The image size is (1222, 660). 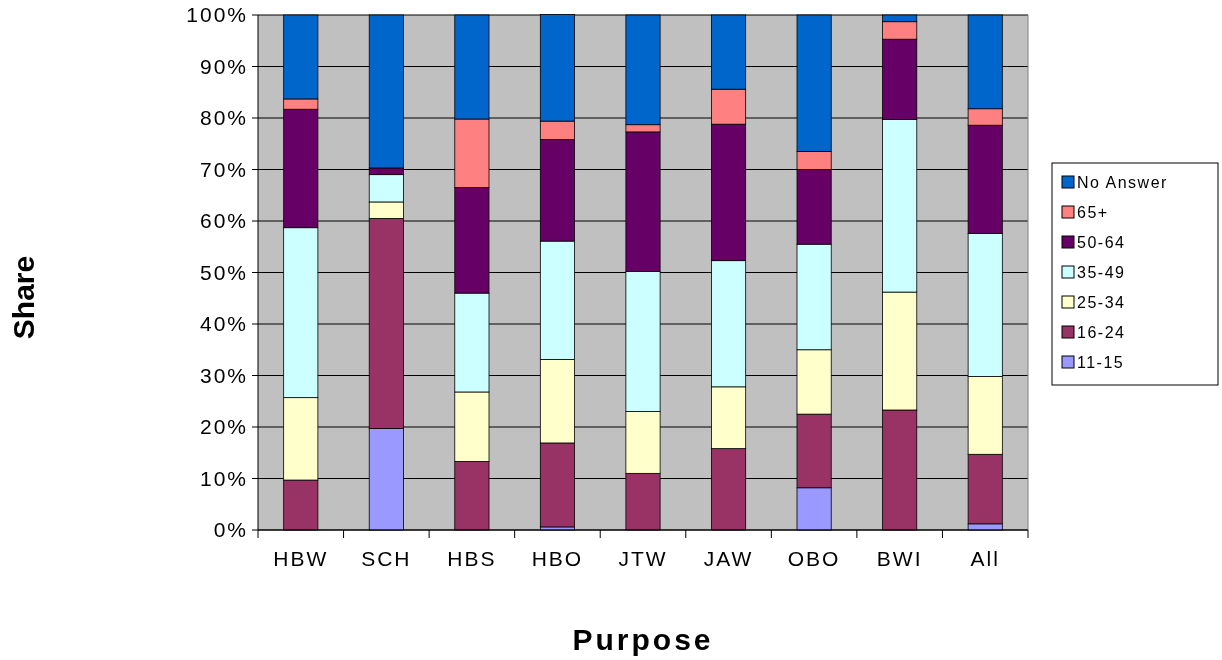 I want to click on x-tick-label: BWI, so click(x=899, y=558).